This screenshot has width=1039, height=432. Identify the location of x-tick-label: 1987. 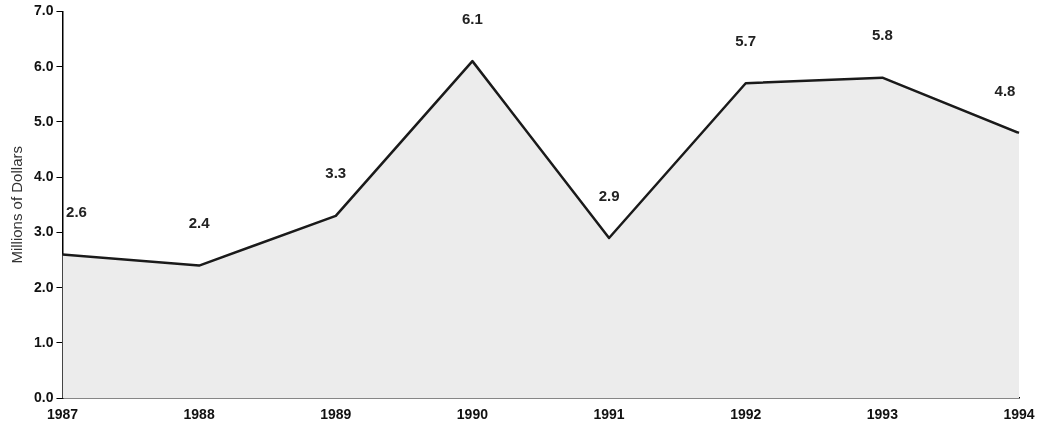
(62, 414).